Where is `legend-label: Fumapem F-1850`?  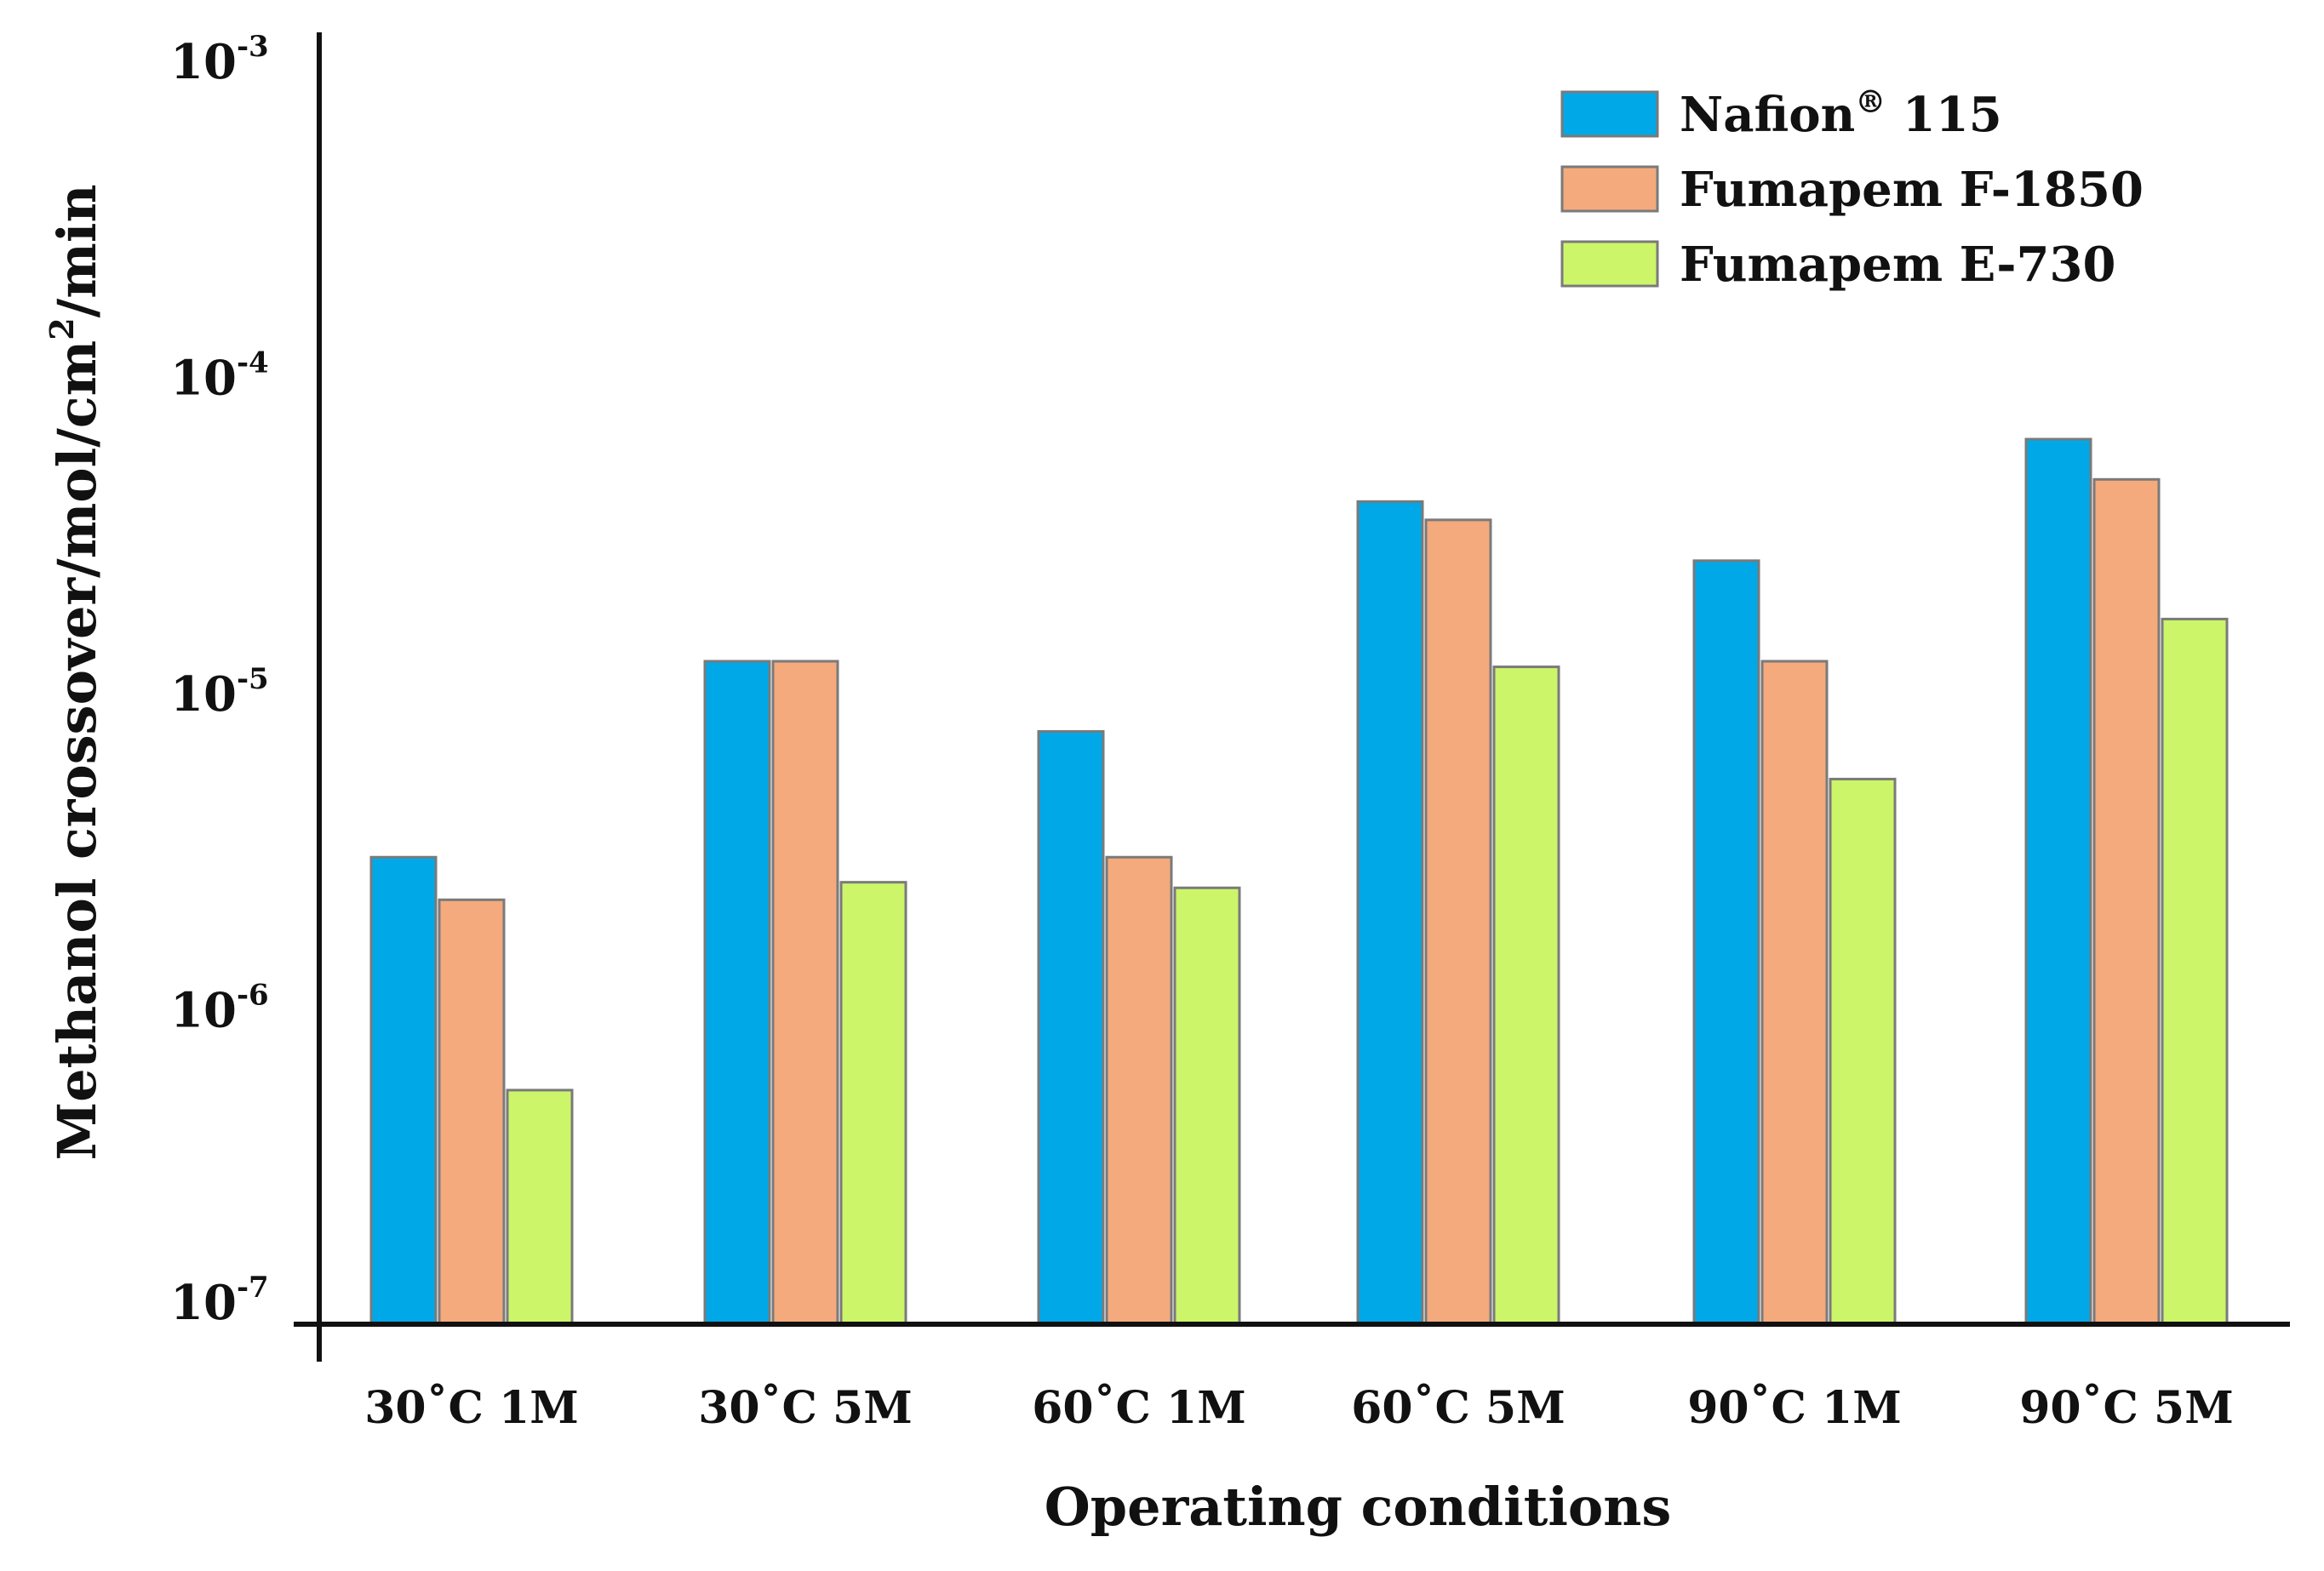
legend-label: Fumapem F-1850 is located at coordinates (1912, 190).